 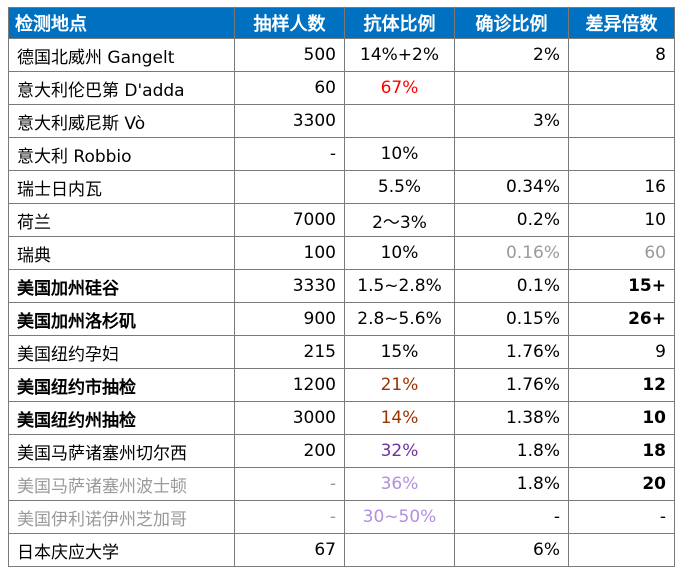 What do you see at coordinates (289, 451) in the screenshot?
I see `cell-sample: 200` at bounding box center [289, 451].